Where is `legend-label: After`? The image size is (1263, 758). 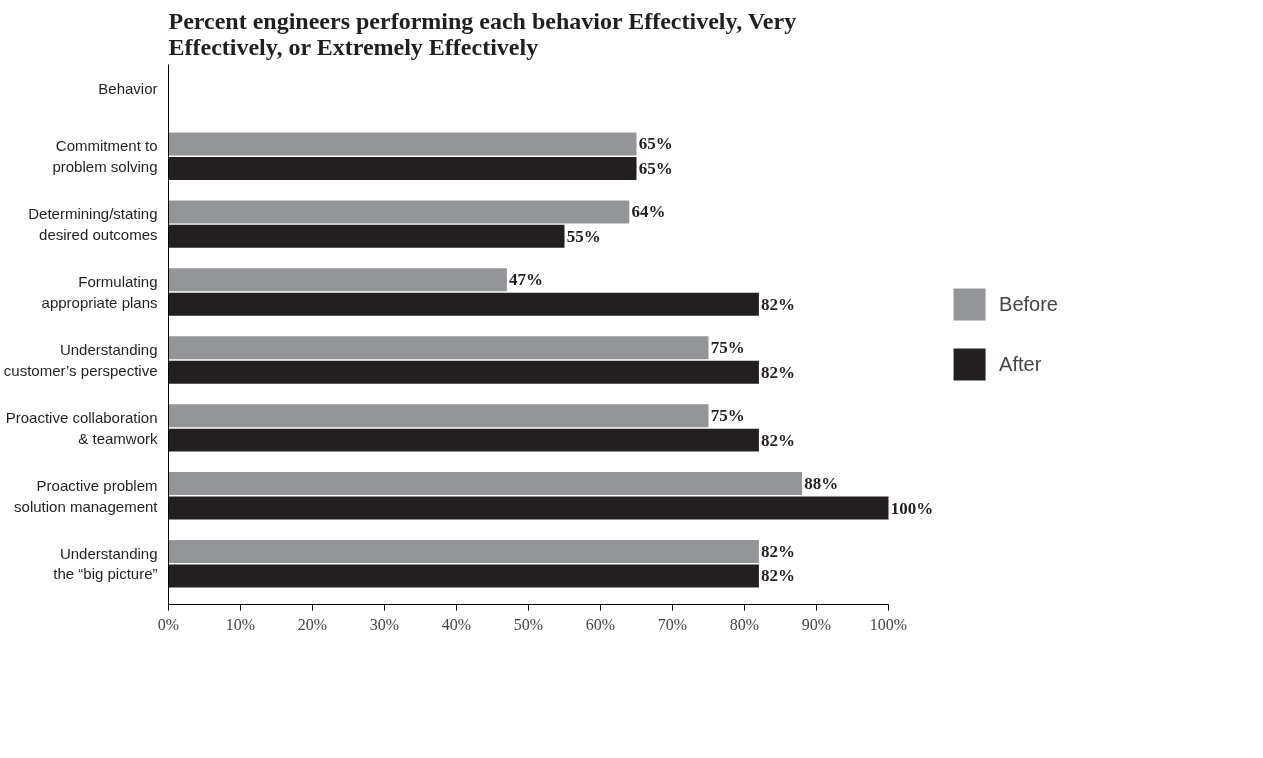
legend-label: After is located at coordinates (1020, 364).